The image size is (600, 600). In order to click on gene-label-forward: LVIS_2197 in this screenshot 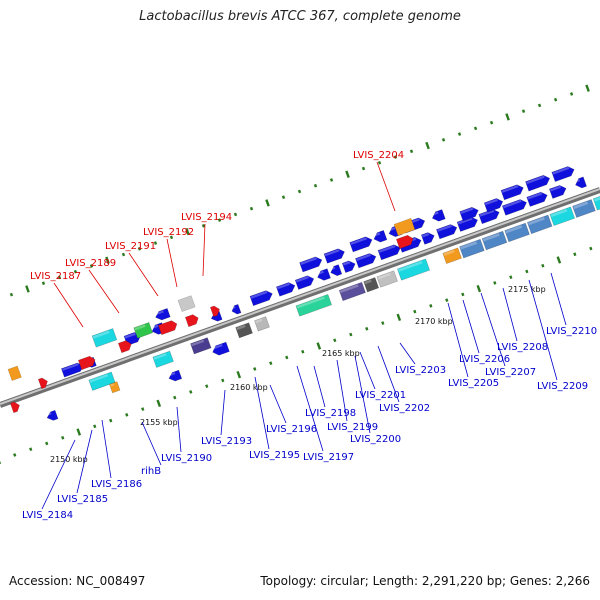, I will do `click(328, 457)`.